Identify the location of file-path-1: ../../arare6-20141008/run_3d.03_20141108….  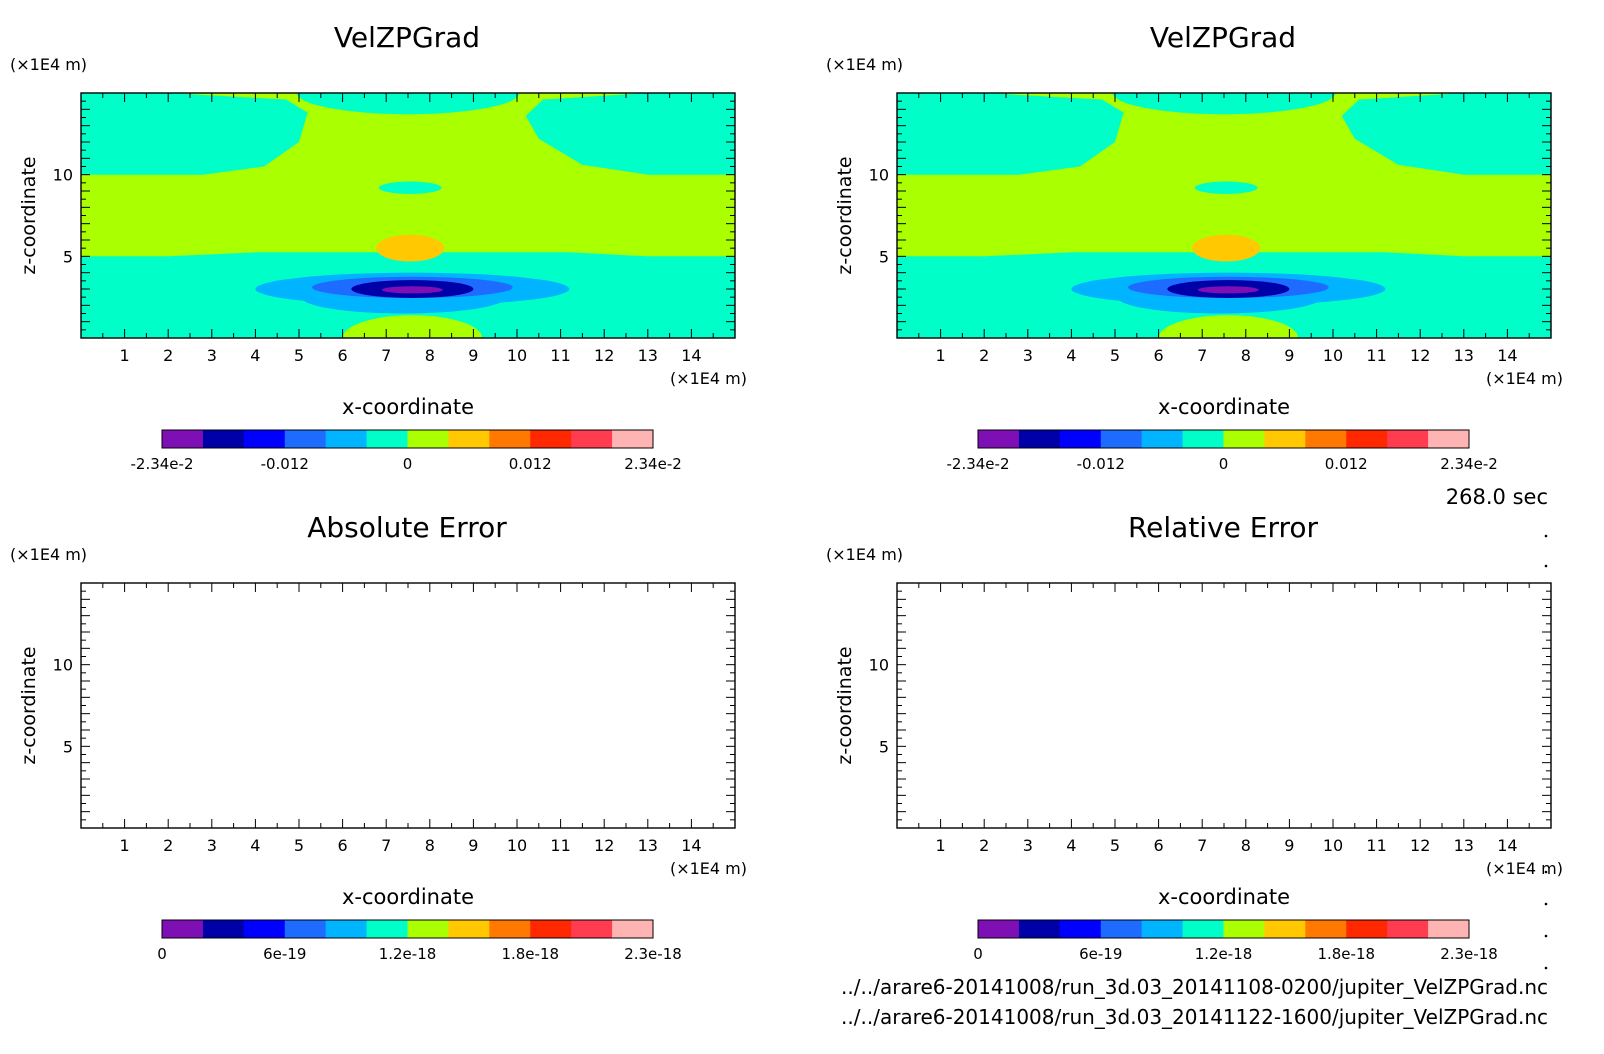
(1194, 987).